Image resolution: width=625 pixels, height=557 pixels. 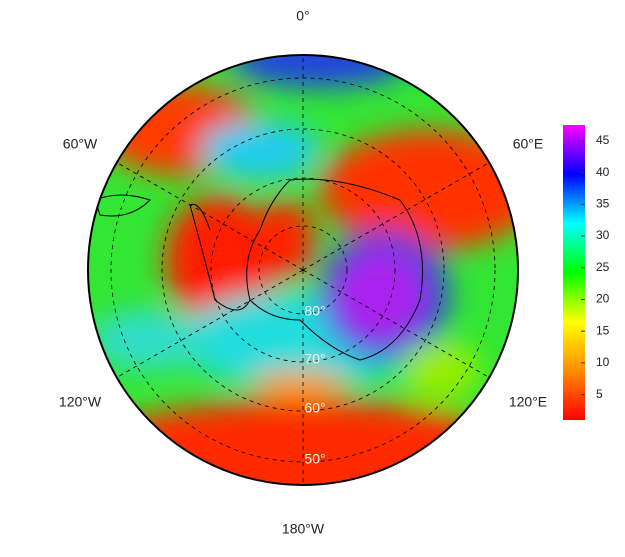 I want to click on colorbar-tick-label: 10, so click(x=603, y=362).